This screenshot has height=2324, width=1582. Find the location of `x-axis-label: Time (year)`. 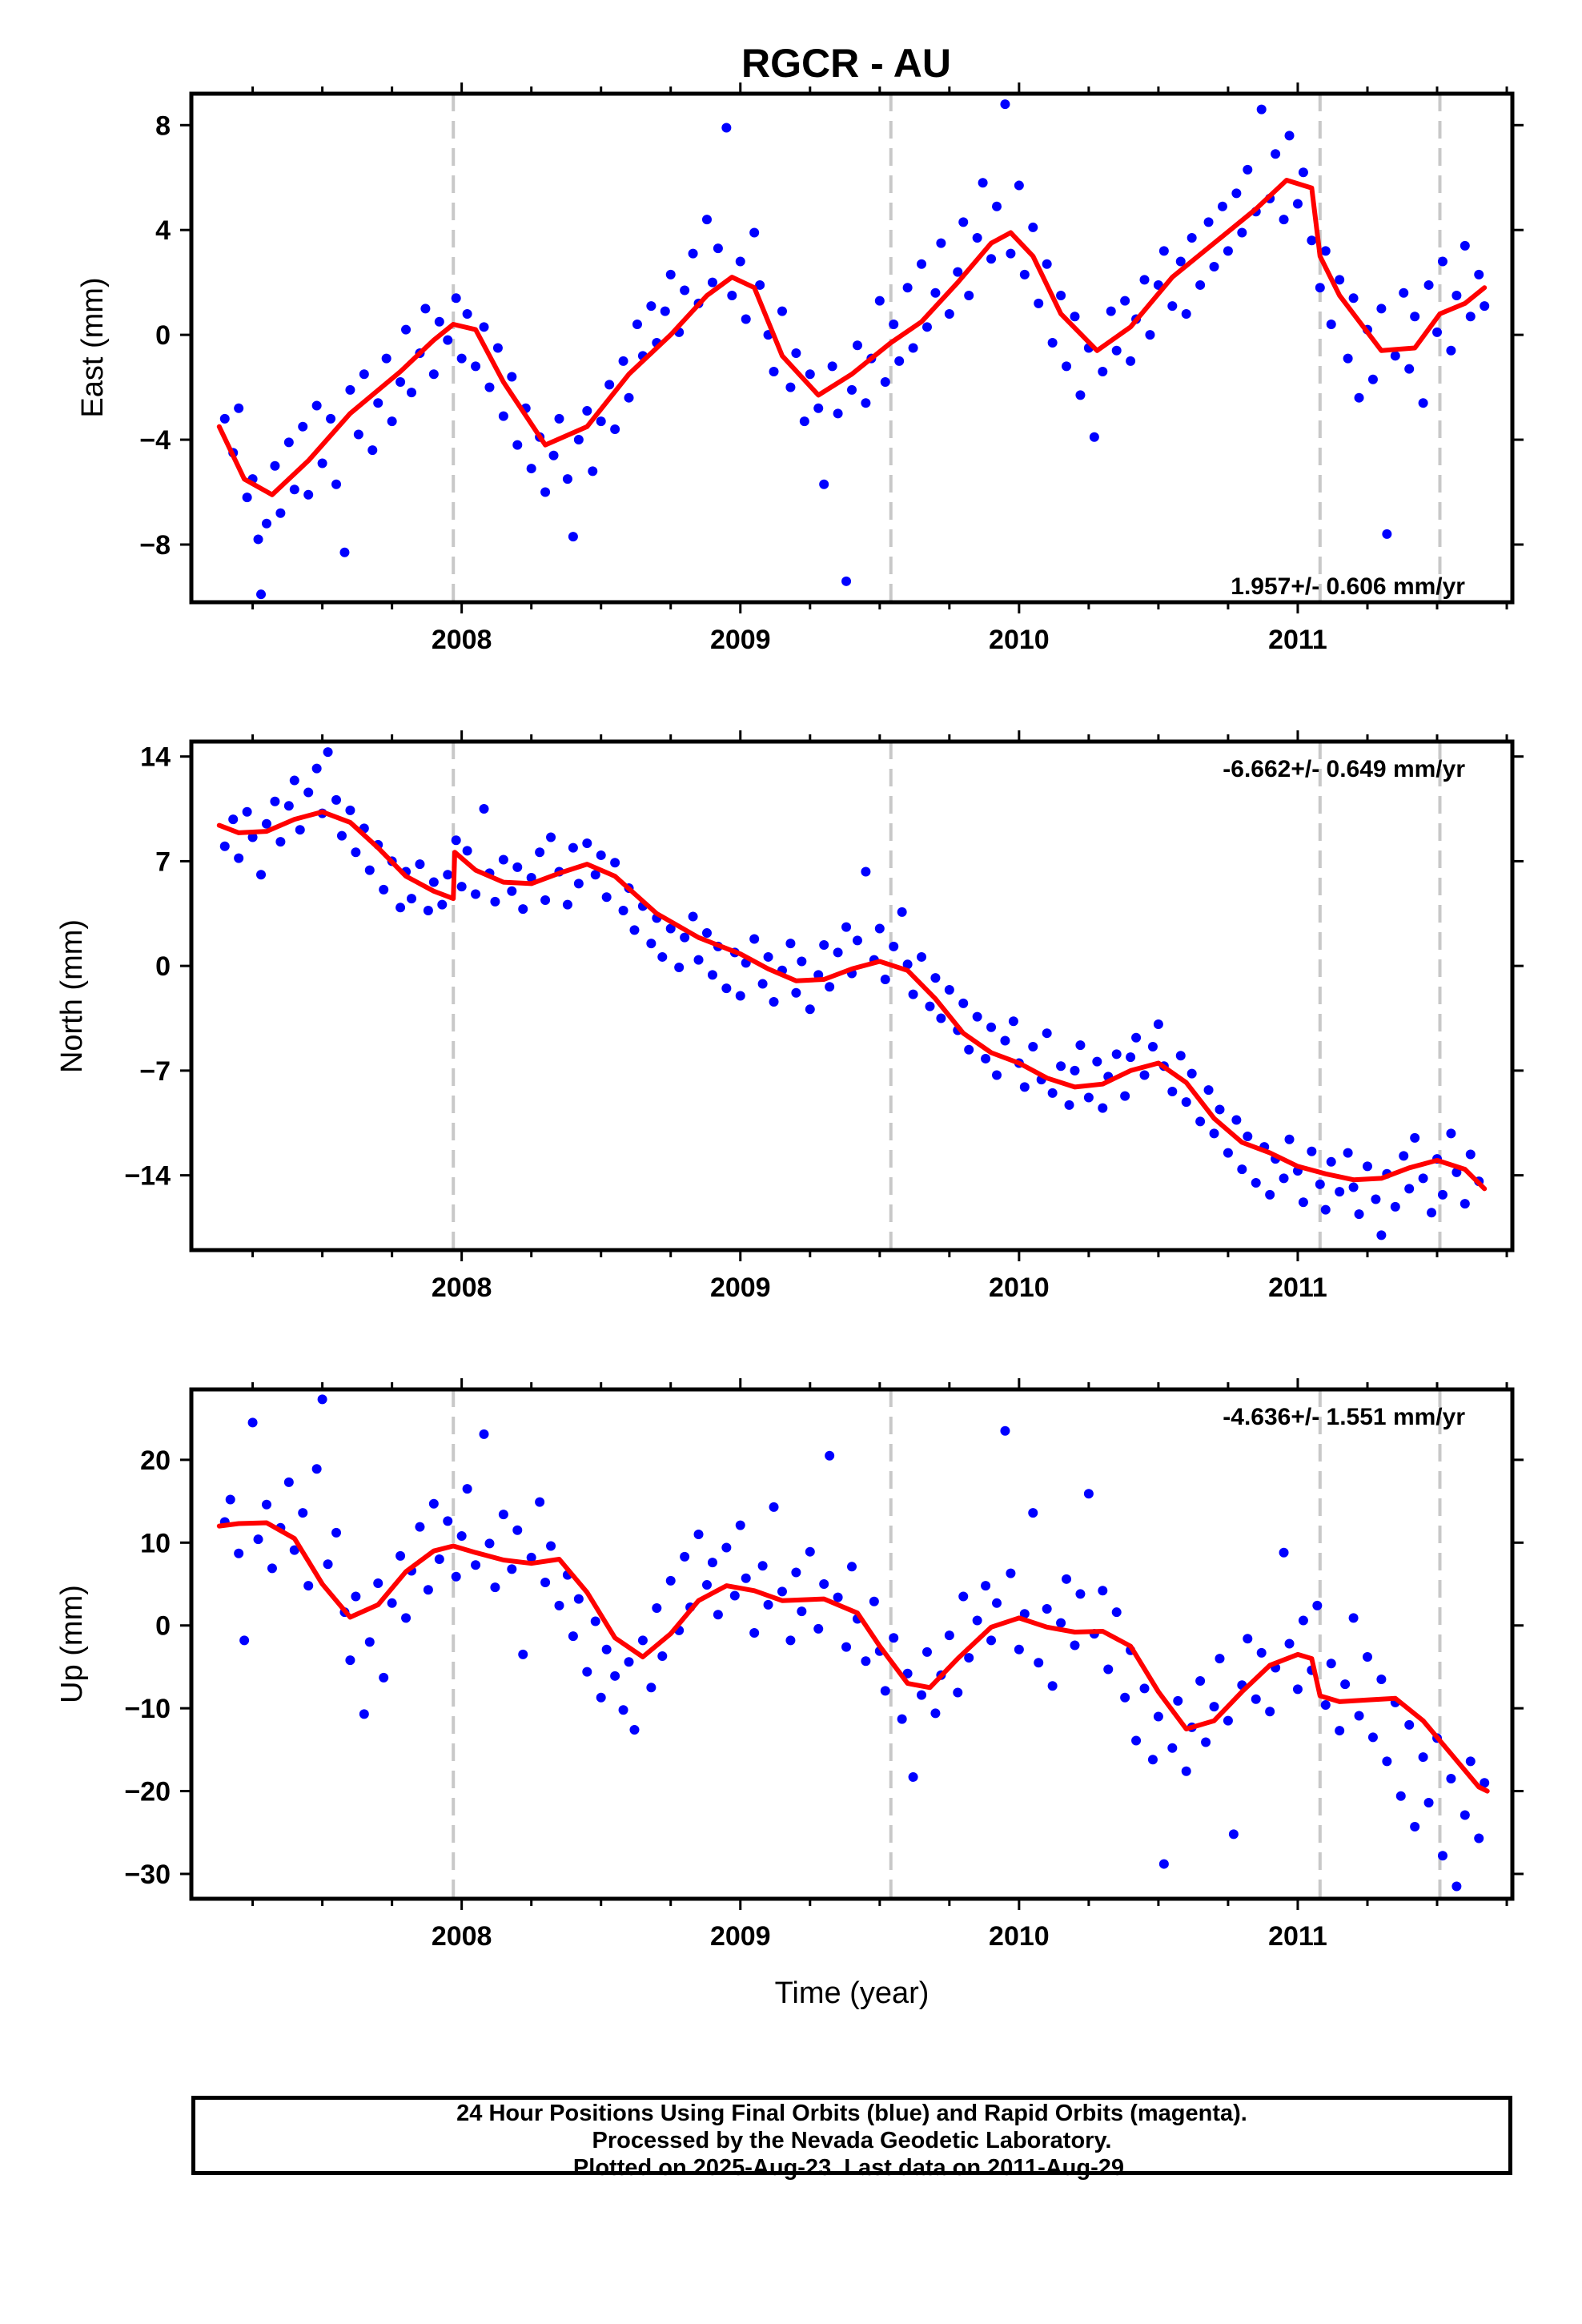

x-axis-label: Time (year) is located at coordinates (852, 1993).